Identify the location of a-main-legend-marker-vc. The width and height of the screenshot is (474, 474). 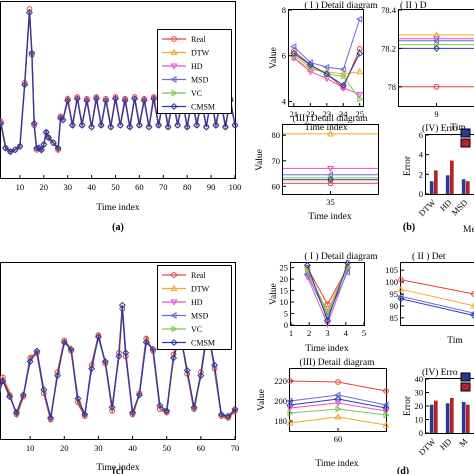
(174, 93).